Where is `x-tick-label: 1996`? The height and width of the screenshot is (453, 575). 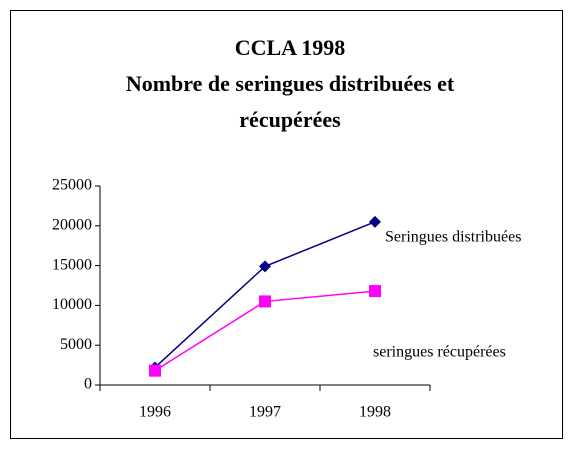 x-tick-label: 1996 is located at coordinates (155, 412).